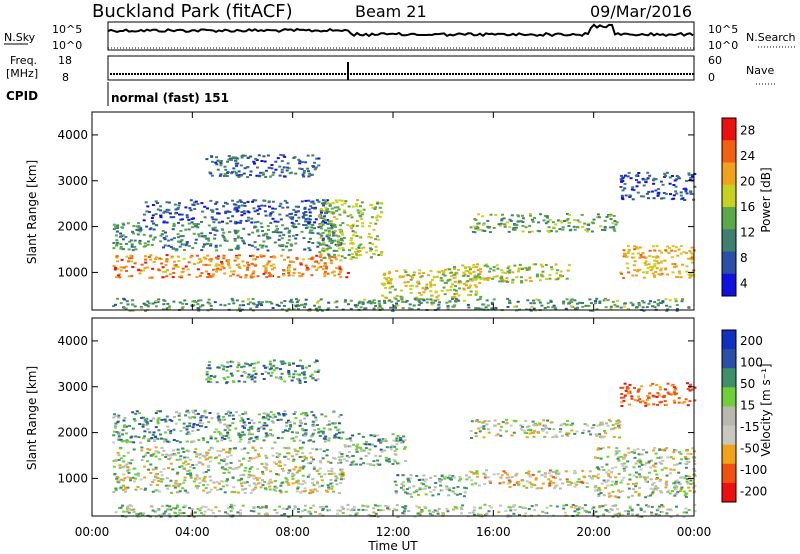 This screenshot has height=554, width=800. I want to click on beam-label: Beam 21, so click(391, 11).